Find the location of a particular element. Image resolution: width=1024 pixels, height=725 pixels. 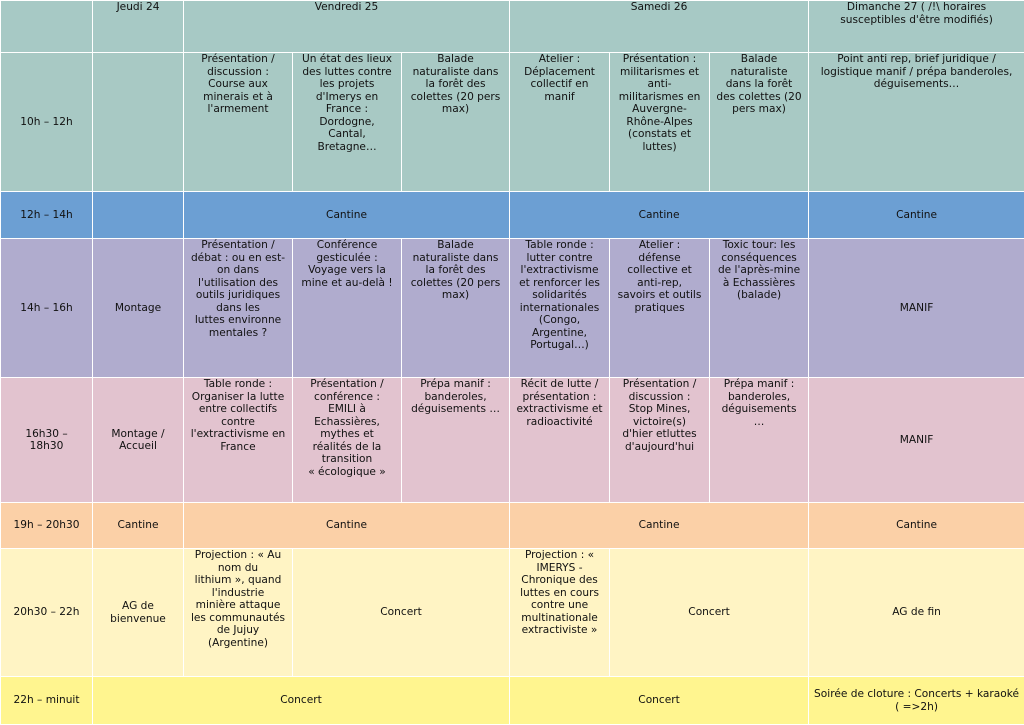

time-cell: 14h – 16h is located at coordinates (47, 308).